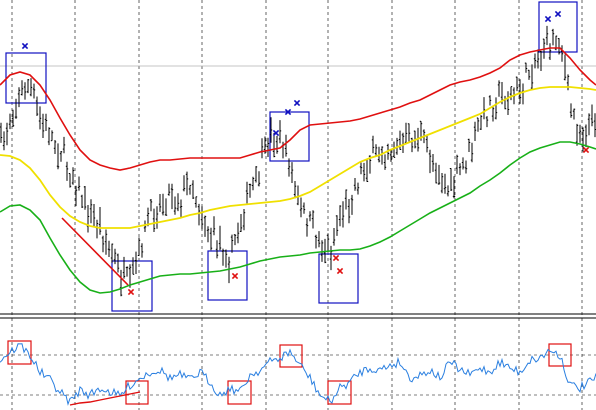  Describe the element at coordinates (105, 398) in the screenshot. I see `oscillator-trend-line` at that location.